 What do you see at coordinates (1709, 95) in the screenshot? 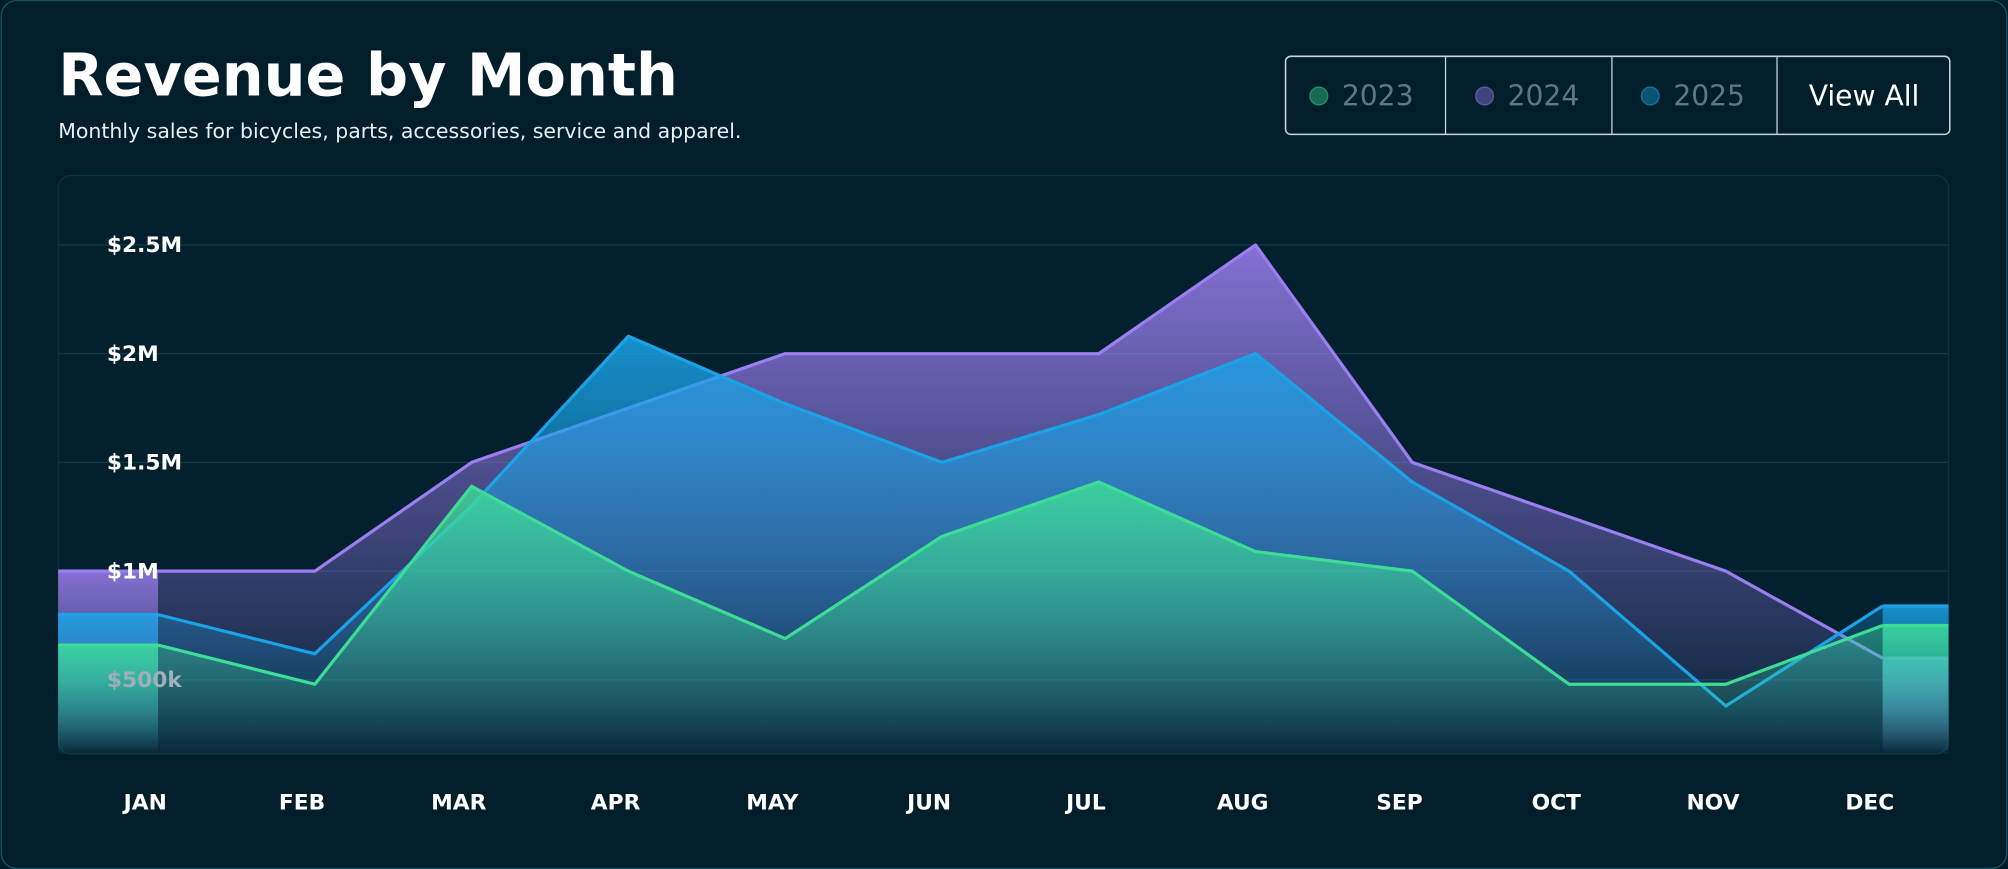
I see `legend-item: 2025` at bounding box center [1709, 95].